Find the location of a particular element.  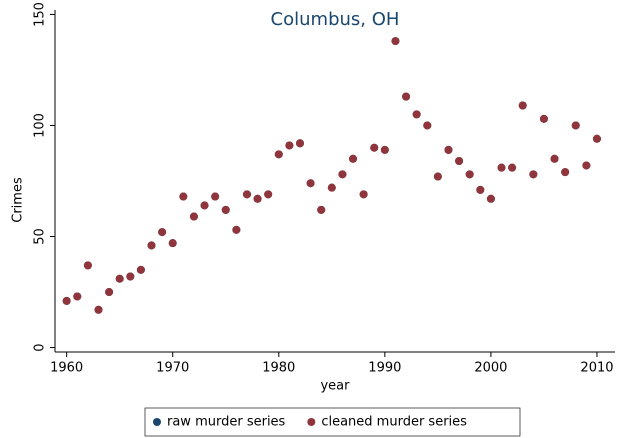

legend-label: raw murder series is located at coordinates (226, 422).